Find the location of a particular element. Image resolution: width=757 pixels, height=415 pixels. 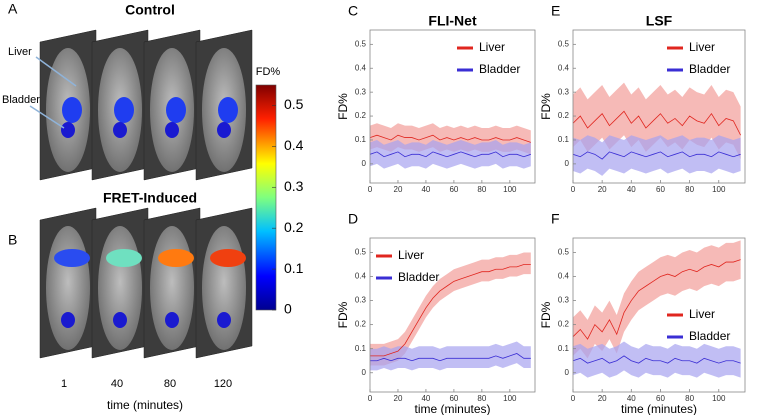

panel-label: C is located at coordinates (353, 11).